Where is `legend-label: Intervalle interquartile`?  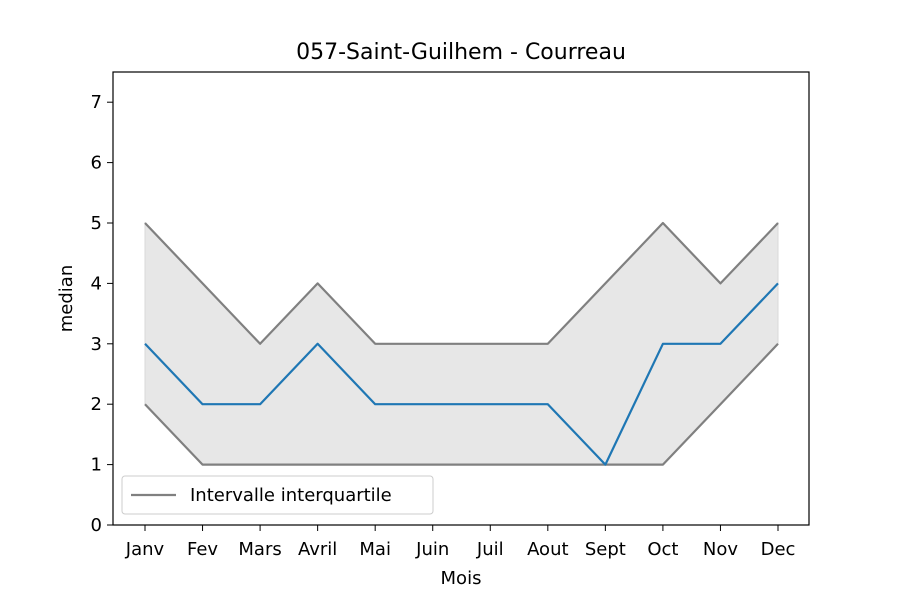 legend-label: Intervalle interquartile is located at coordinates (291, 495).